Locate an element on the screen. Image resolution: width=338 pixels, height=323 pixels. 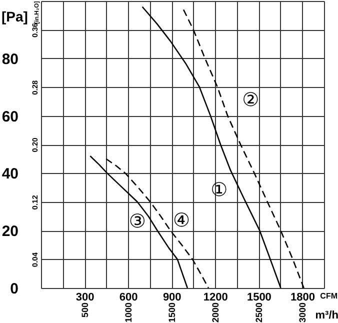
x-tick-label: 1200 is located at coordinates (215, 298).